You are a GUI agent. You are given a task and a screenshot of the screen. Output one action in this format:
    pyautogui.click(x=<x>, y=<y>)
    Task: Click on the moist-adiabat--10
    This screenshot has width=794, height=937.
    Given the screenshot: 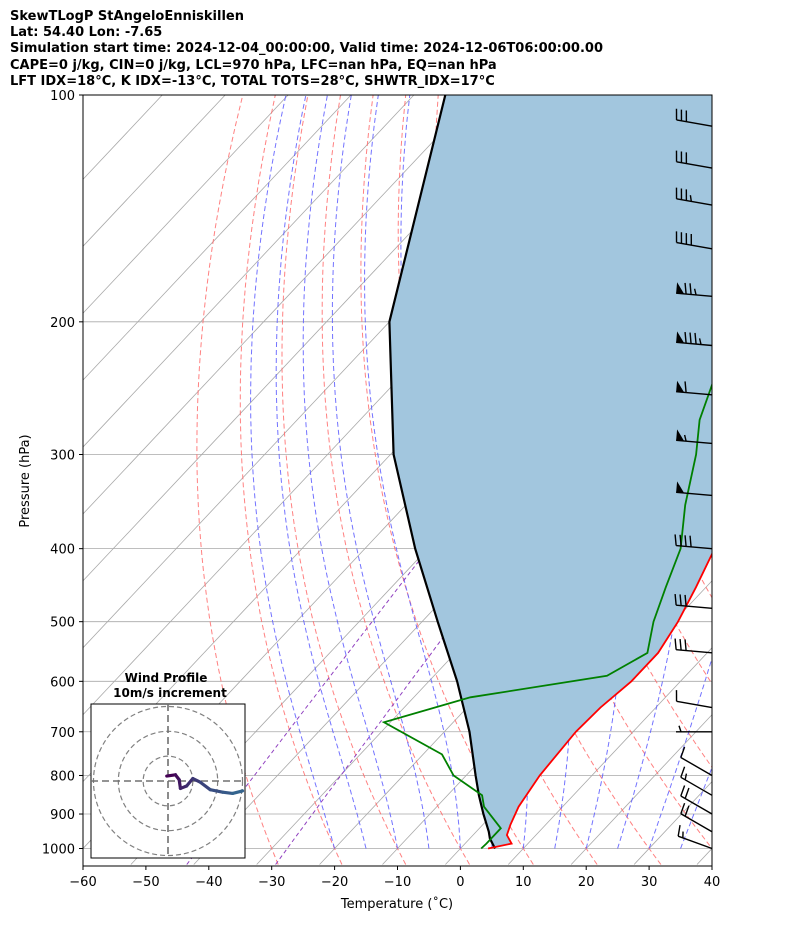 What is the action you would take?
    pyautogui.click(x=350, y=472)
    